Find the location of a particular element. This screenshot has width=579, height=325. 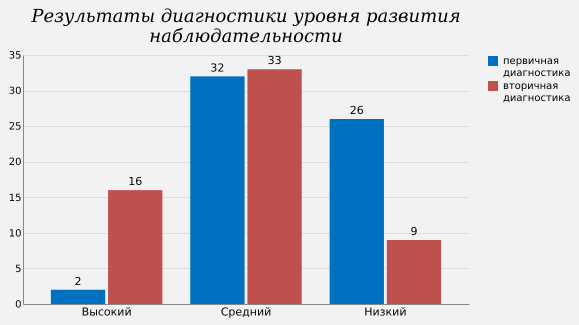

x-tick-label: Средний is located at coordinates (246, 312).